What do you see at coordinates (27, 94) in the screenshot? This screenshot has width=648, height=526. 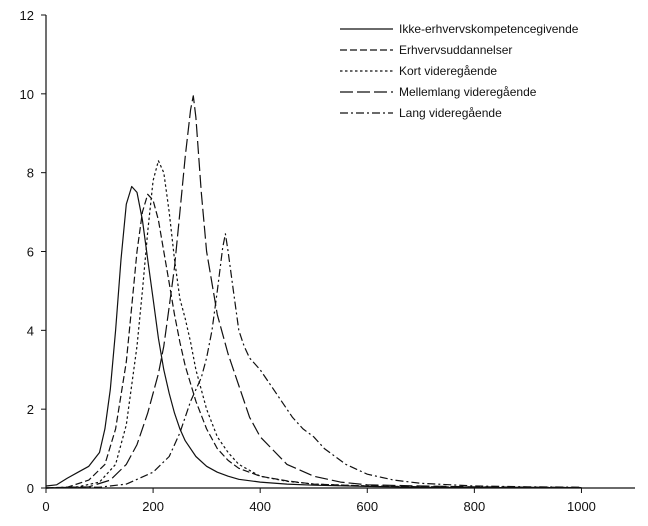 I see `y-tick-label: 10` at bounding box center [27, 94].